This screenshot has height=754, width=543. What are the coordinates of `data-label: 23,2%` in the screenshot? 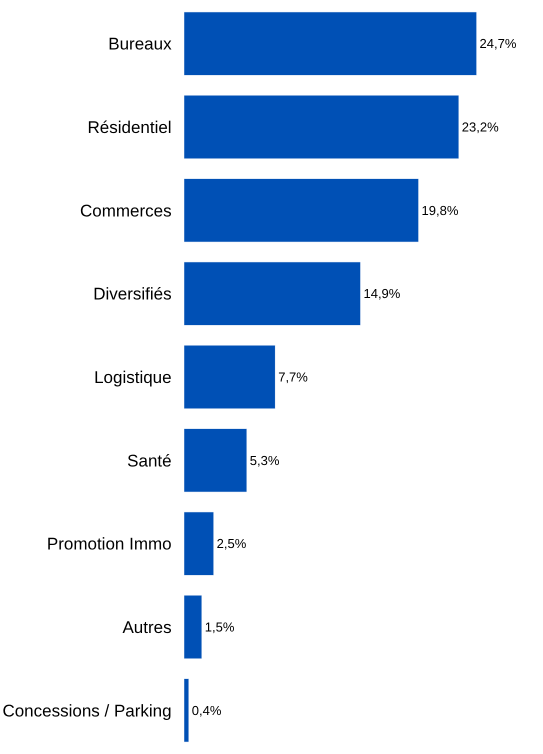 It's located at (481, 127).